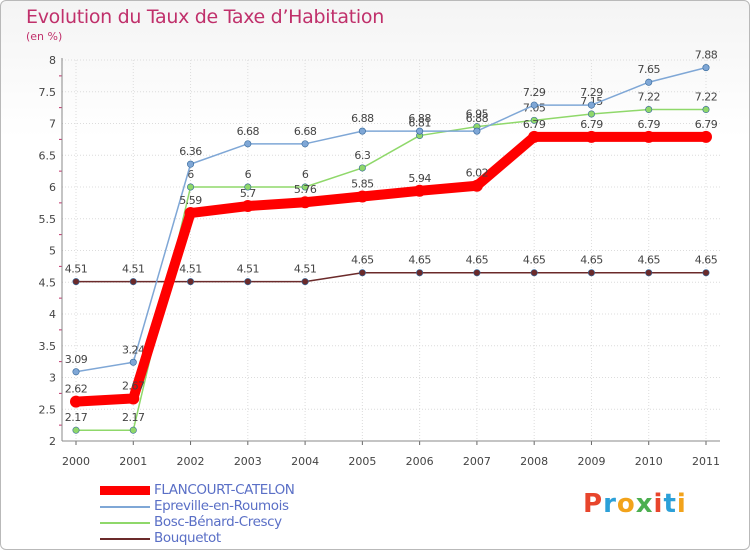  What do you see at coordinates (419, 178) in the screenshot?
I see `data-label-flancourt-catelon: 5.94` at bounding box center [419, 178].